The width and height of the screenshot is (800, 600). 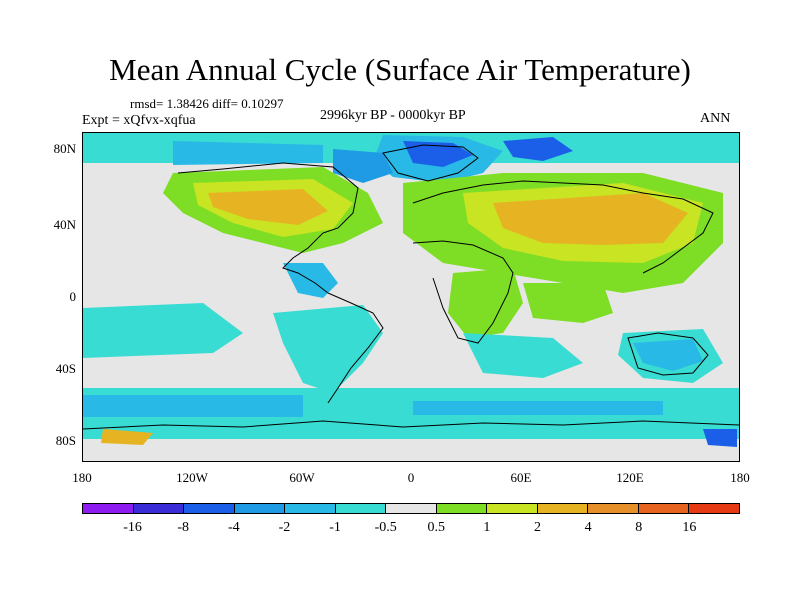 What do you see at coordinates (82, 477) in the screenshot?
I see `x-label-180w: 180` at bounding box center [82, 477].